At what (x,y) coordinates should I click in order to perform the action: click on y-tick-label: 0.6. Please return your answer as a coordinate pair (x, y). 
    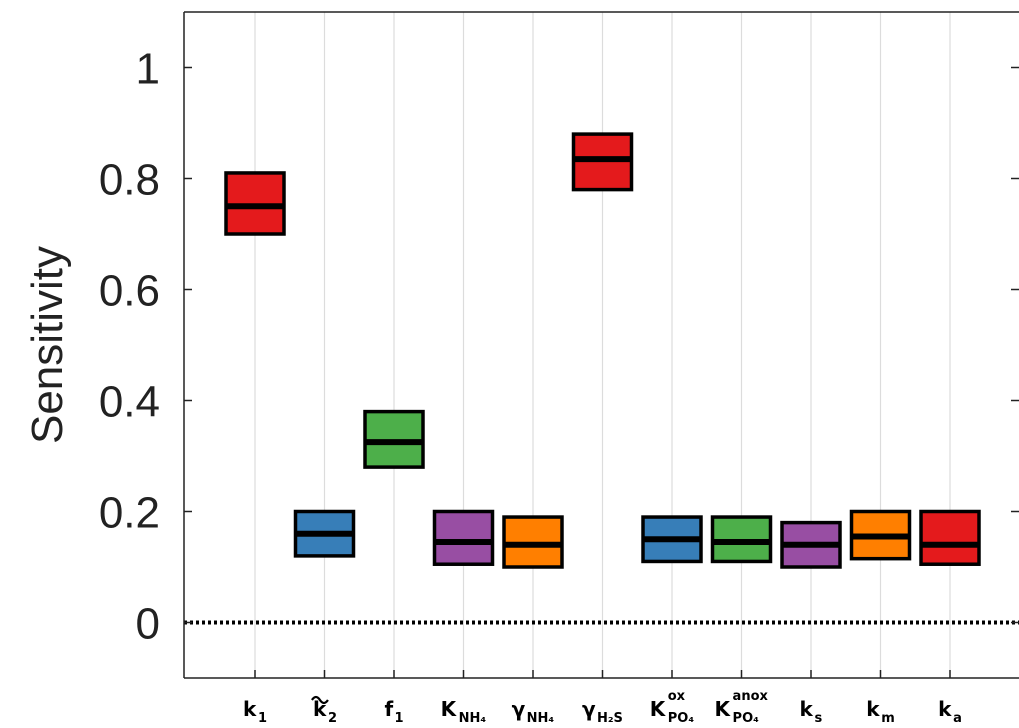
    Looking at the image, I should click on (129, 291).